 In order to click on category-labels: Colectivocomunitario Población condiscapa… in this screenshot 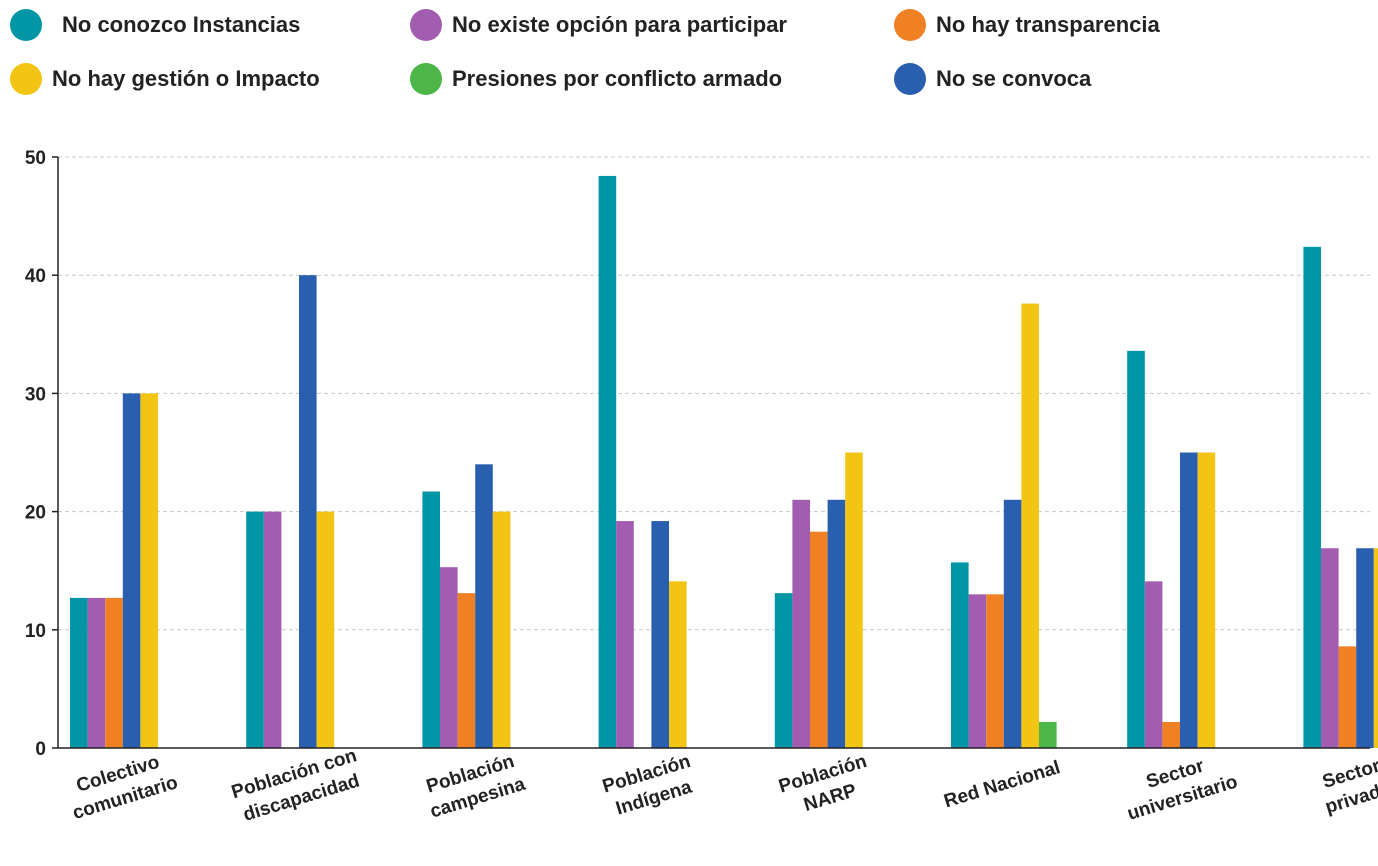, I will do `click(720, 786)`.